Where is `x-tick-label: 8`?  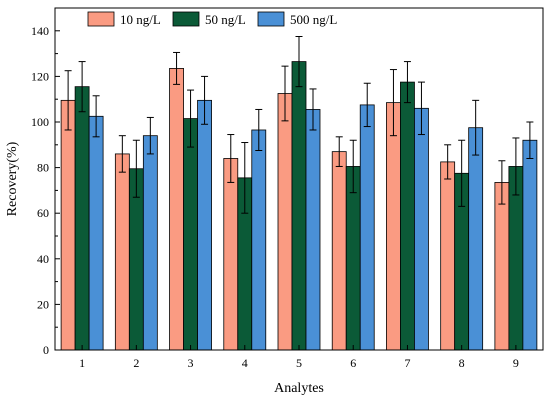
x-tick-label: 8 is located at coordinates (462, 363).